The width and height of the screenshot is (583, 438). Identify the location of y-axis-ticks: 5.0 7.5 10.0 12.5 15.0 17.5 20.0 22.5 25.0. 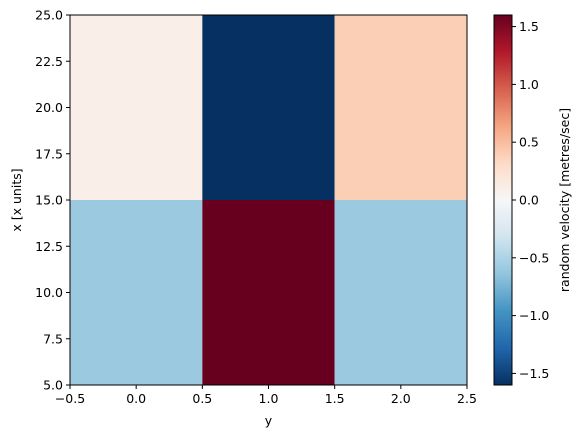
(52, 200).